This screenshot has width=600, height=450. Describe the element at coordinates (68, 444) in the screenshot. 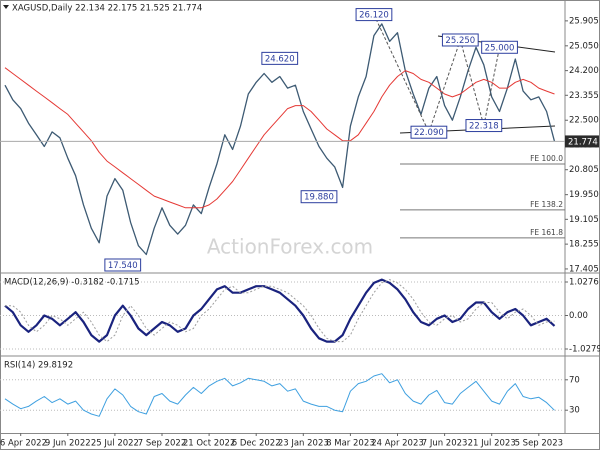

I see `x-tick-label: 9 Jun 2022` at that location.